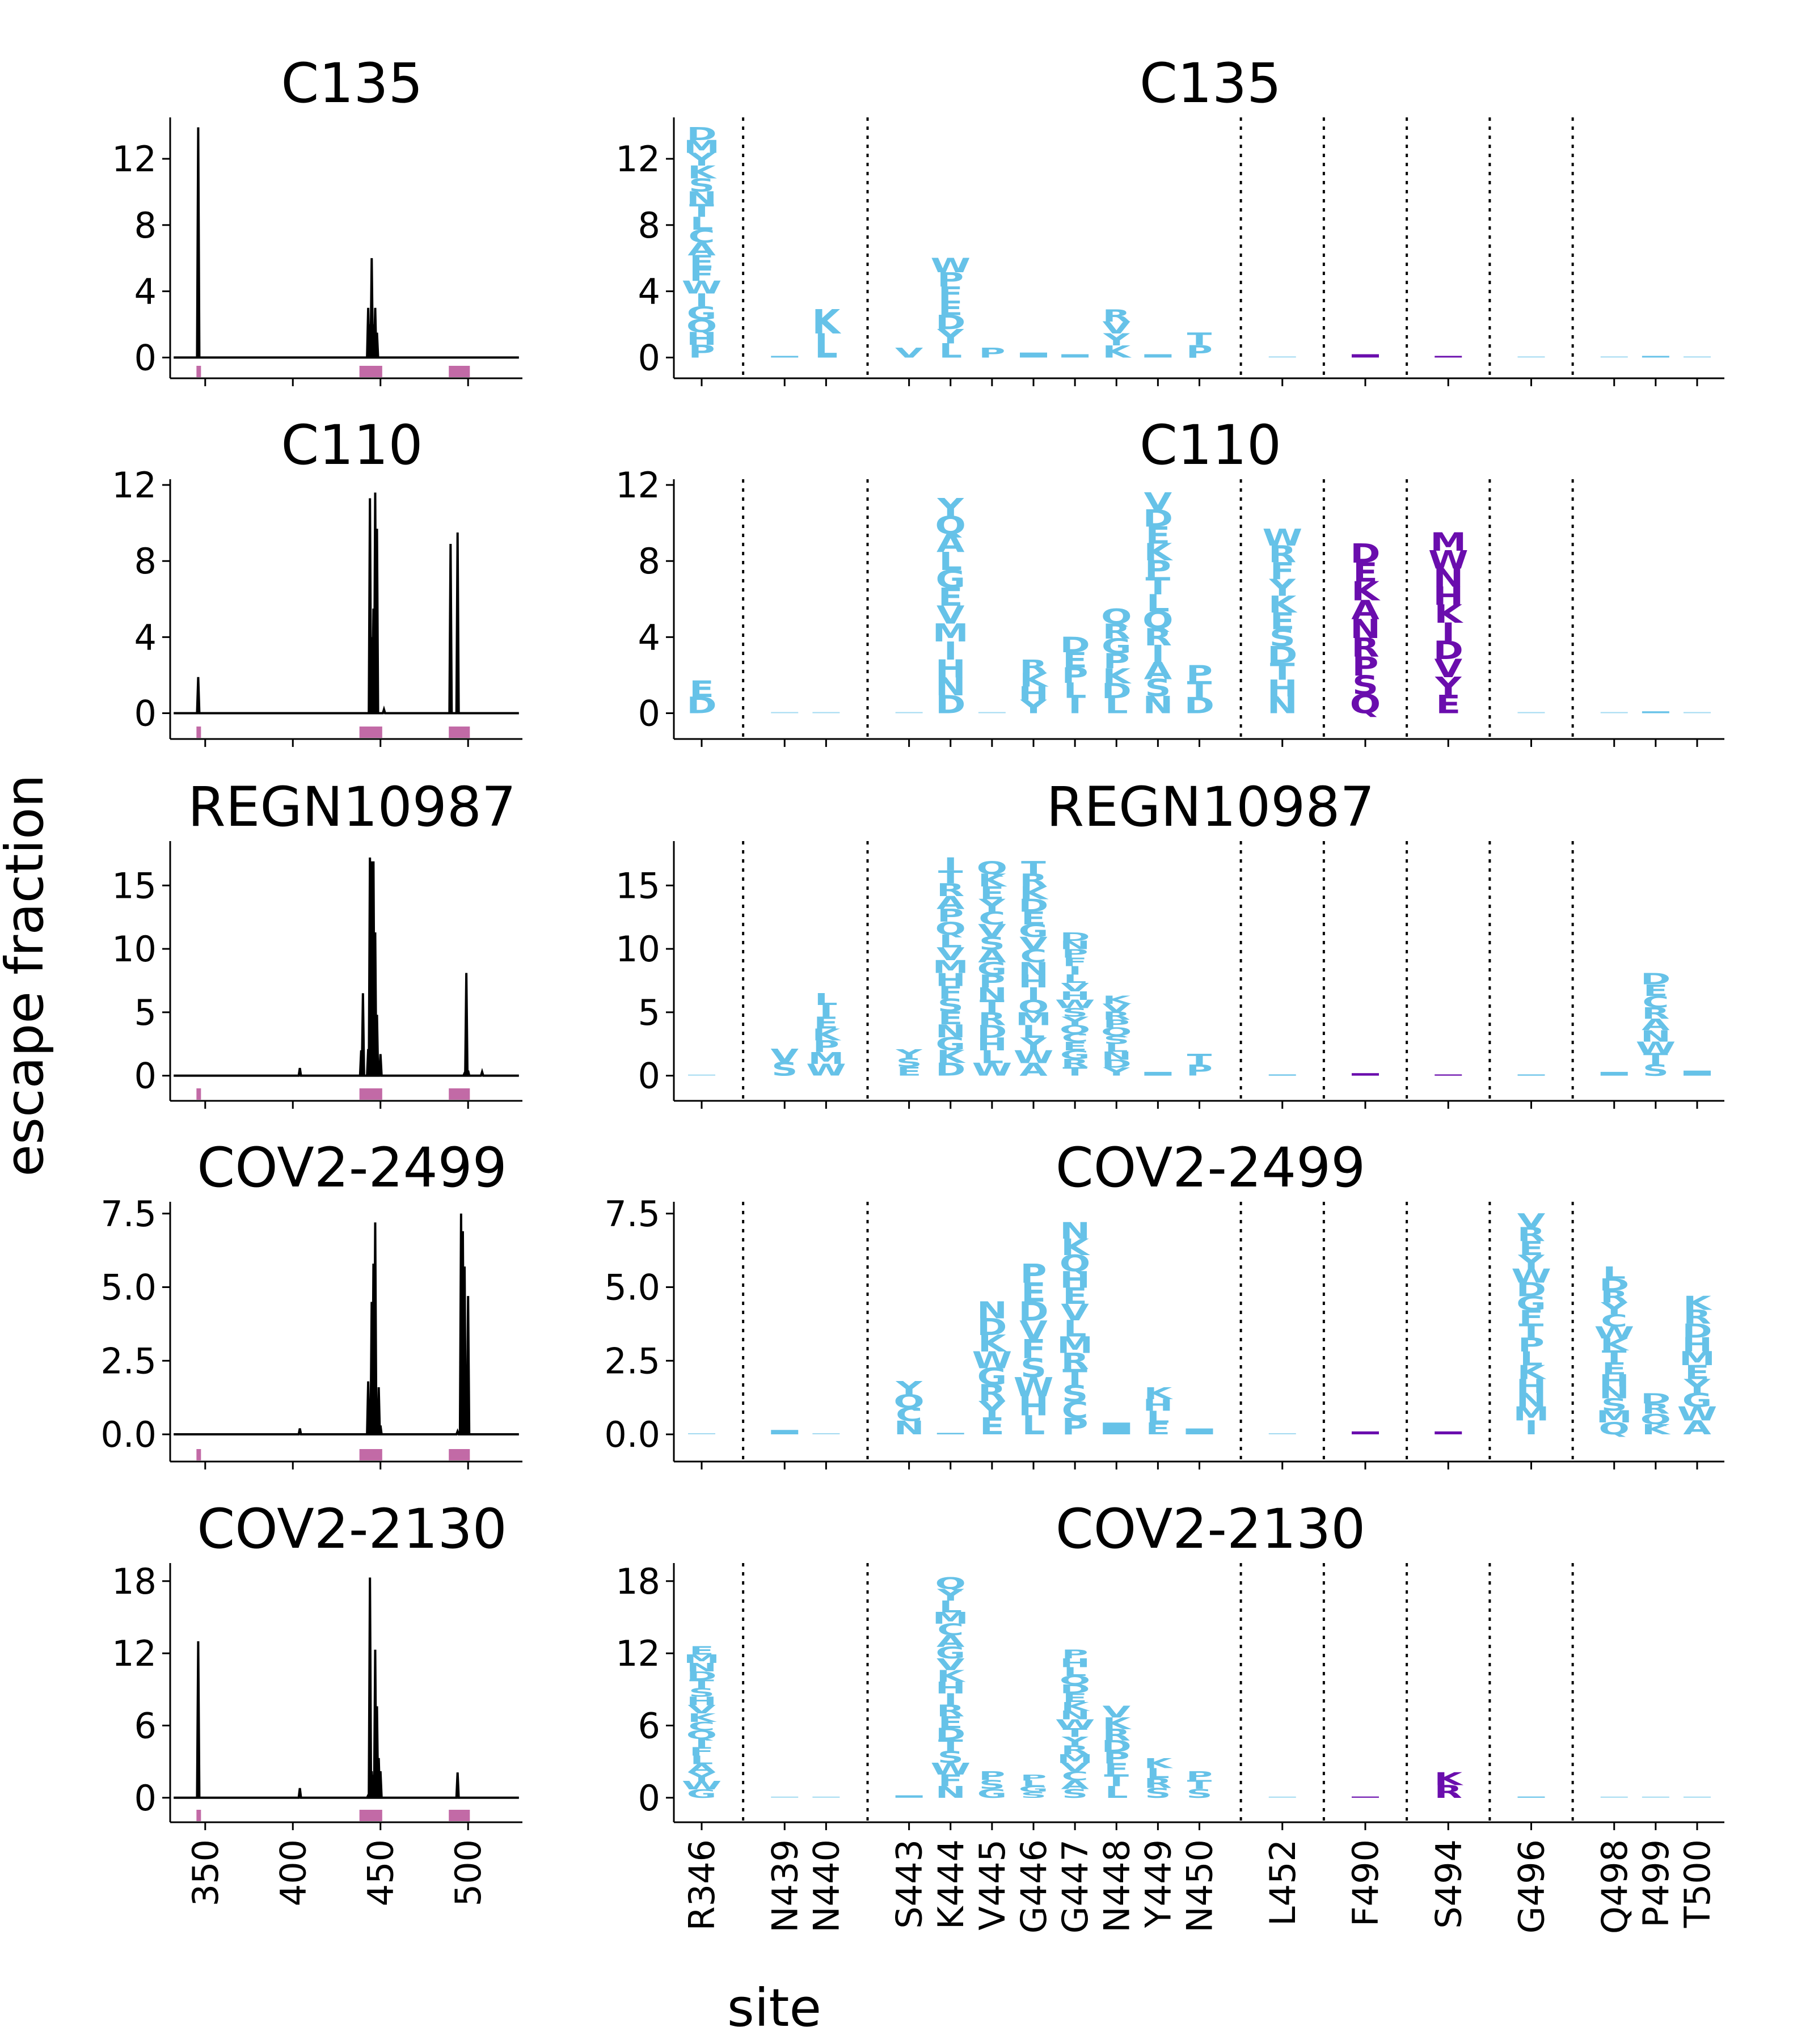 Image resolution: width=1793 pixels, height=2044 pixels. Describe the element at coordinates (1531, 1886) in the screenshot. I see `site-tick-label: G496` at that location.